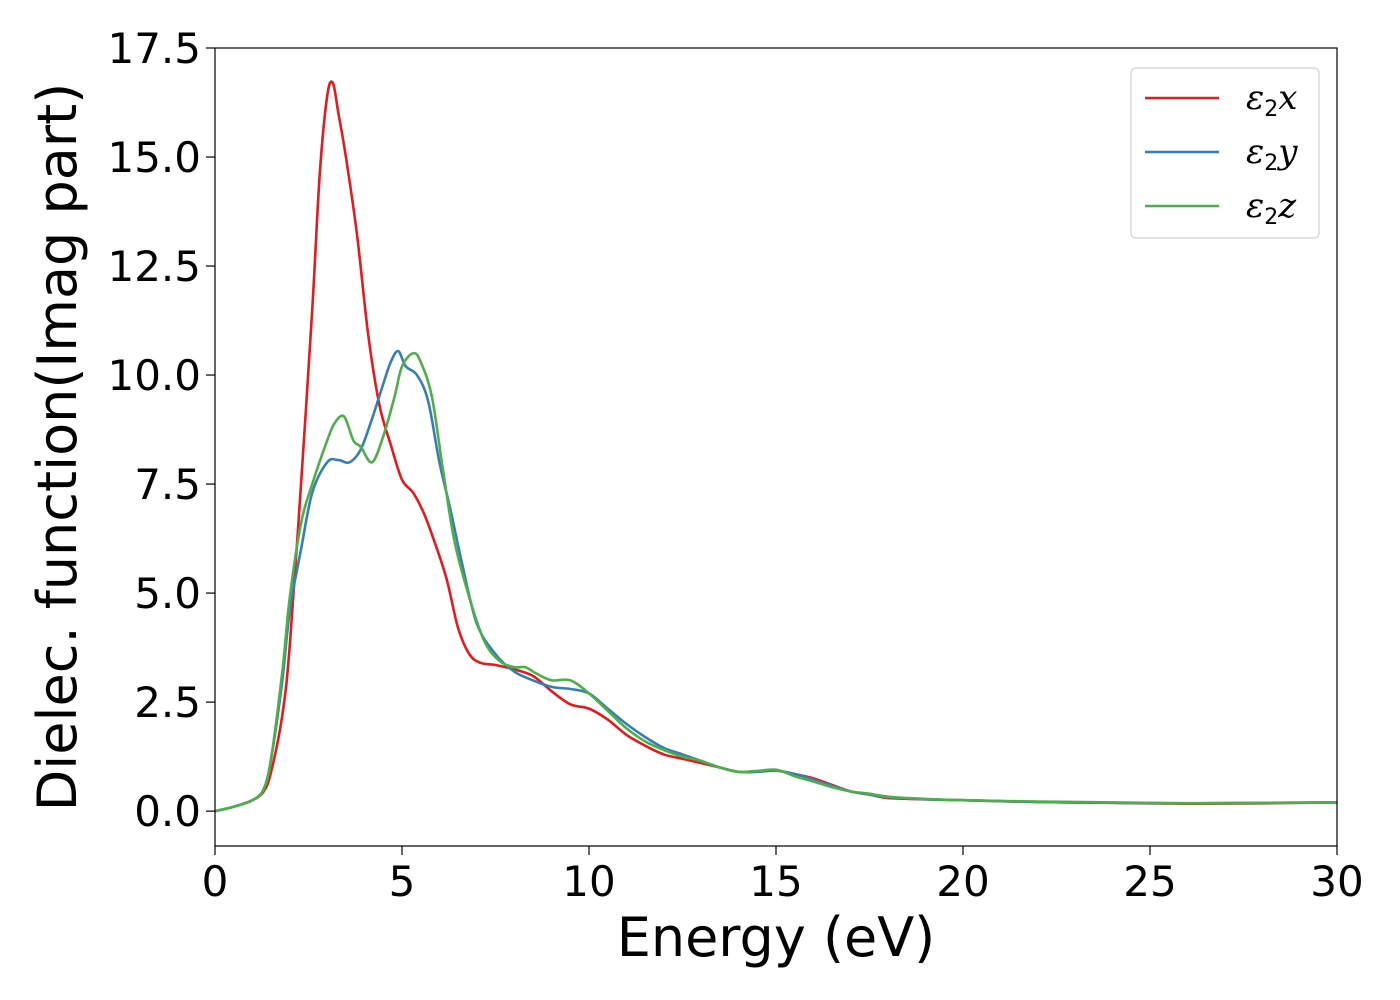 Image resolution: width=1400 pixels, height=1000 pixels. What do you see at coordinates (154, 48) in the screenshot?
I see `y-tick-label: 17.5` at bounding box center [154, 48].